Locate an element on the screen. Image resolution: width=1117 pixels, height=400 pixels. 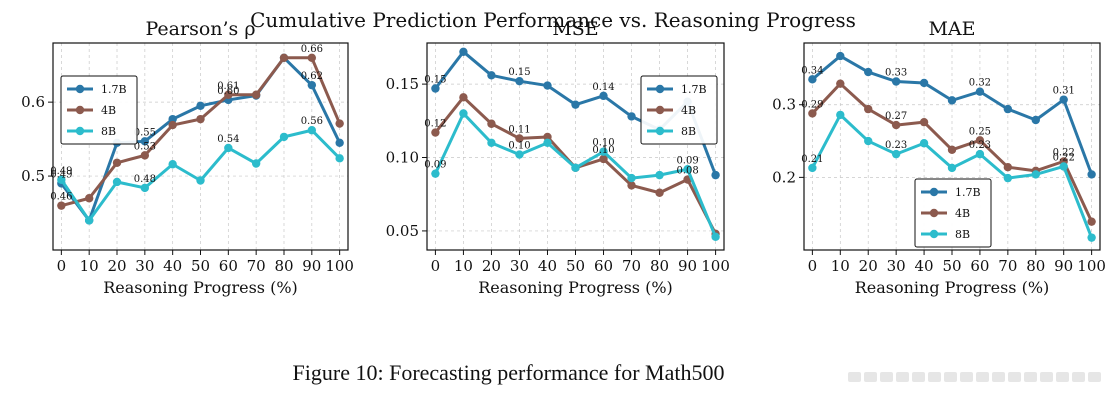
data-label: 0.27 is located at coordinates (896, 116).